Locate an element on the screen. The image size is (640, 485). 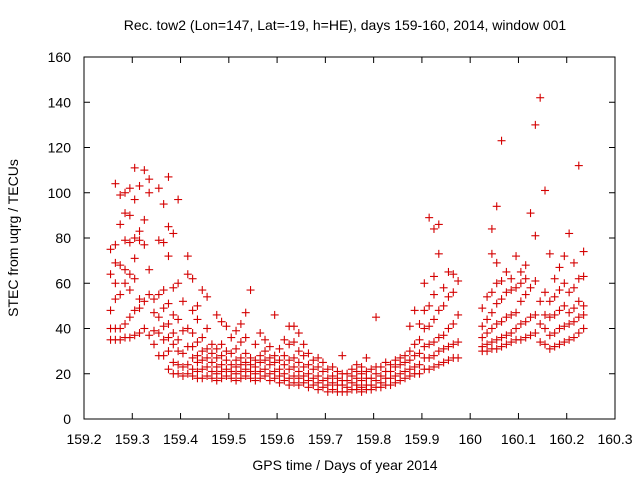
x-tick-label: 159.5 is located at coordinates (228, 439).